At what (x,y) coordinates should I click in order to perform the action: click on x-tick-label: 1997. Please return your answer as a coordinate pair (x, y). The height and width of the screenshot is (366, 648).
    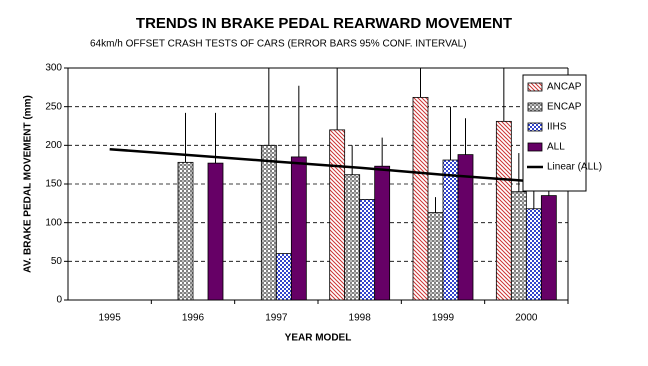
    Looking at the image, I should click on (276, 318).